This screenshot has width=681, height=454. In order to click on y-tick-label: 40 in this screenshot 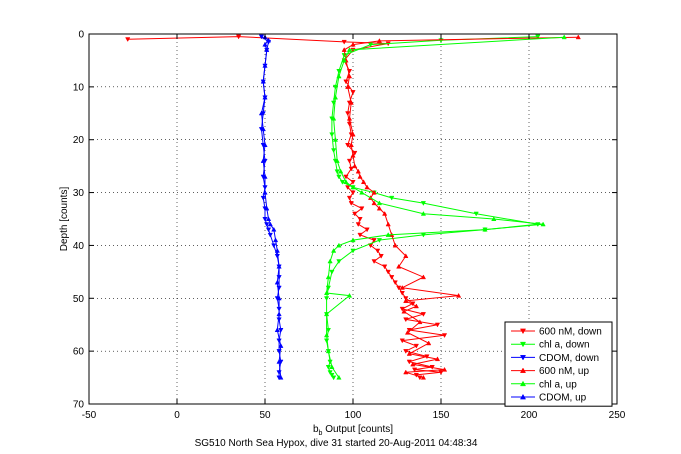, I will do `click(79, 246)`.